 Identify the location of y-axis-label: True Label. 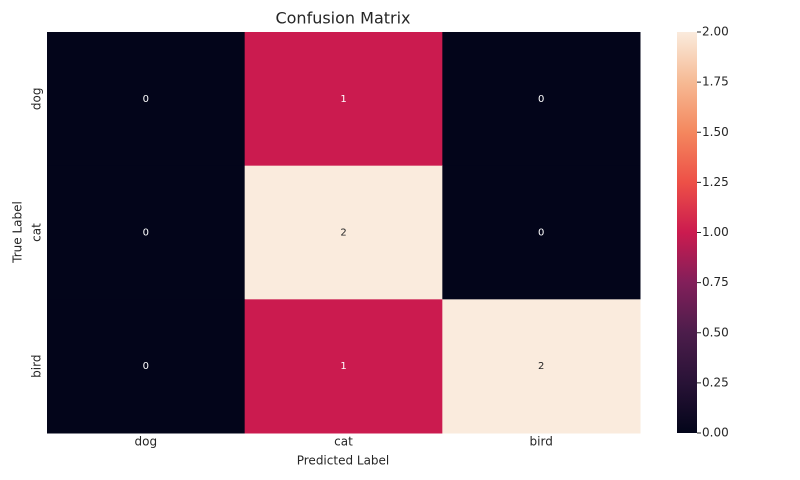
(18, 232).